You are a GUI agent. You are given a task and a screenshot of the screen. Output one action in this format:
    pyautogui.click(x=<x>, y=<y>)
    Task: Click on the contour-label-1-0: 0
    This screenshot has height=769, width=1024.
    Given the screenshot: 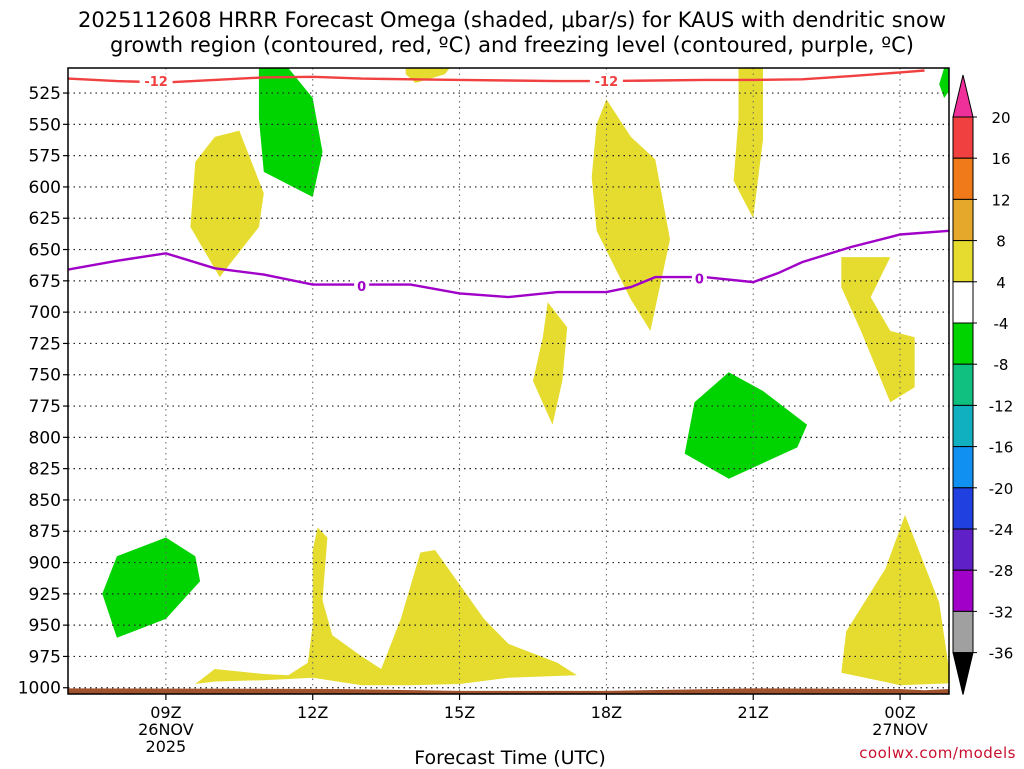 What is the action you would take?
    pyautogui.click(x=361, y=287)
    